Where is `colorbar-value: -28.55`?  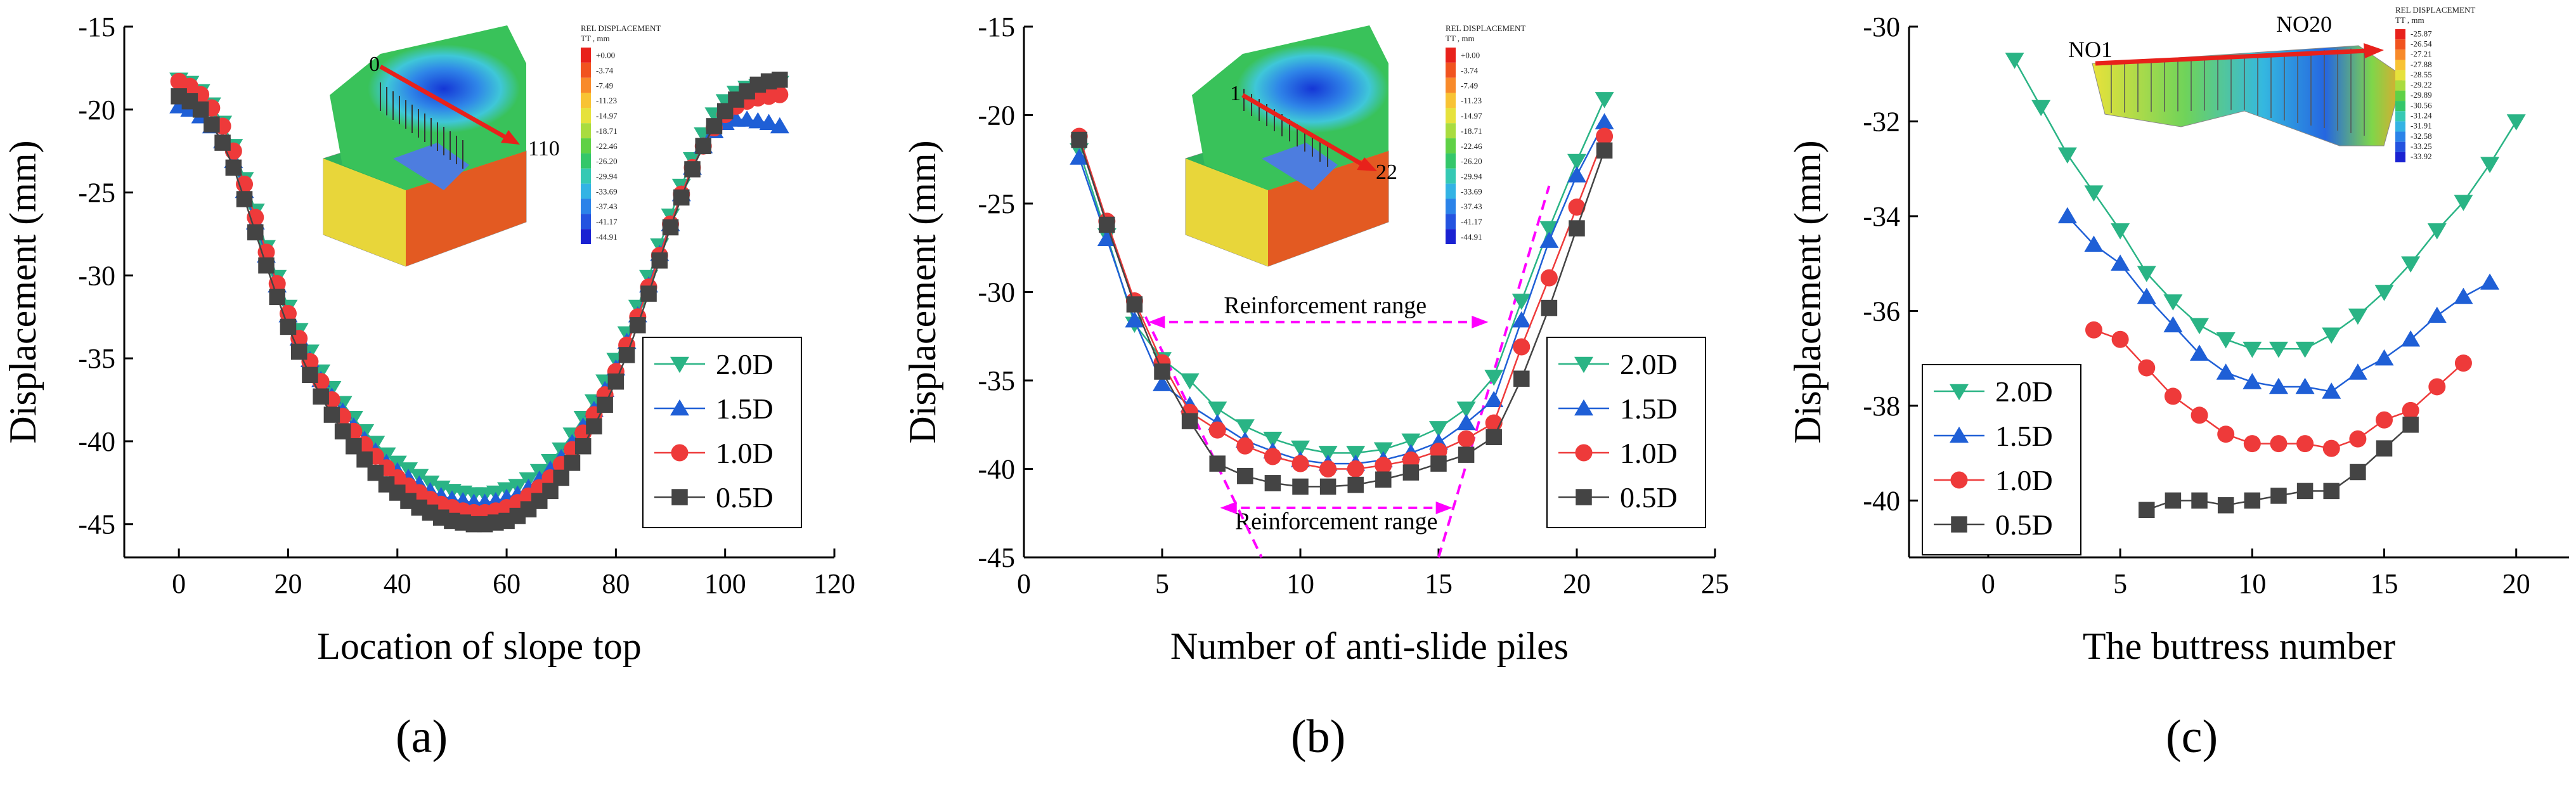 colorbar-value: -28.55 is located at coordinates (2421, 74).